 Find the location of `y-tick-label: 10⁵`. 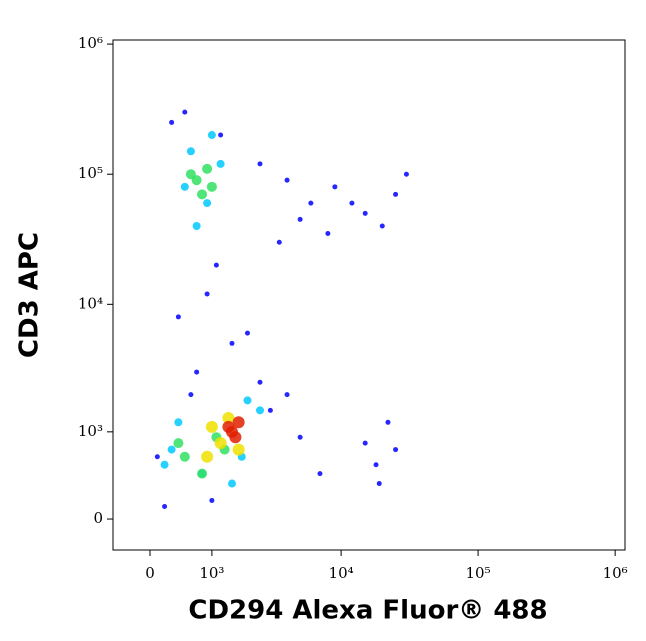

y-tick-label: 10⁵ is located at coordinates (90, 173).